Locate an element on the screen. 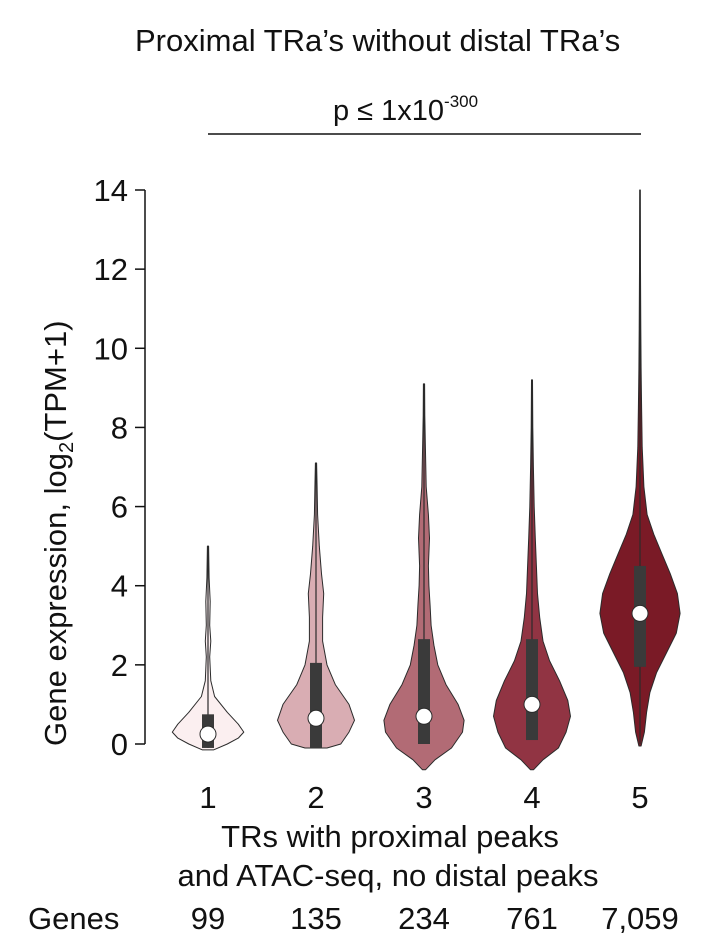 The height and width of the screenshot is (941, 717). y-axis-label: Gene expression, log2(TPM+1) is located at coordinates (58, 533).